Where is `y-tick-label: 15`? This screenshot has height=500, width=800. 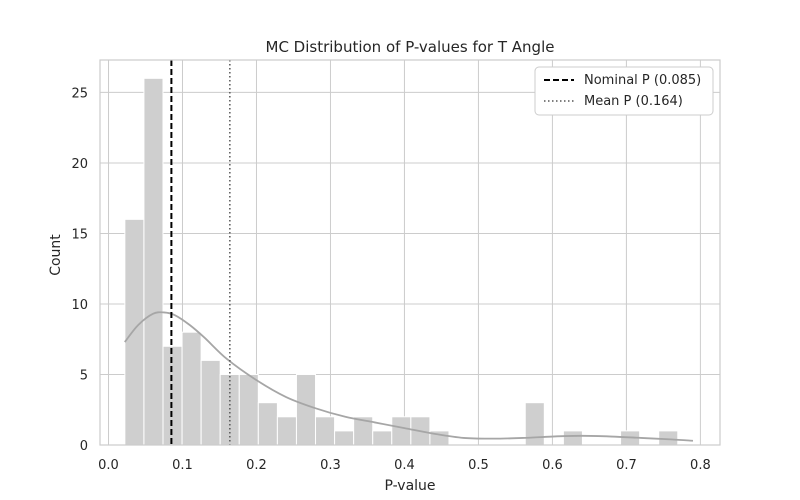 y-tick-label: 15 is located at coordinates (79, 234).